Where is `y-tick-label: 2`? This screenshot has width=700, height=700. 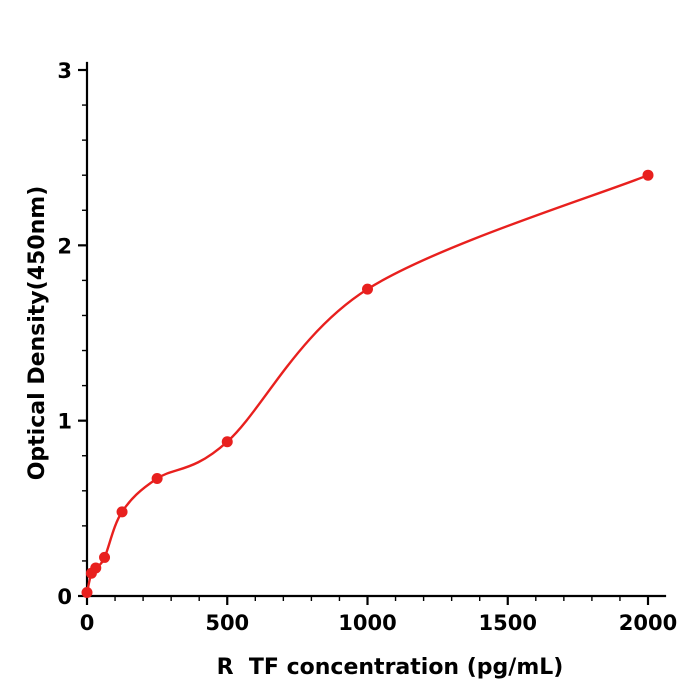 y-tick-label: 2 is located at coordinates (64, 246).